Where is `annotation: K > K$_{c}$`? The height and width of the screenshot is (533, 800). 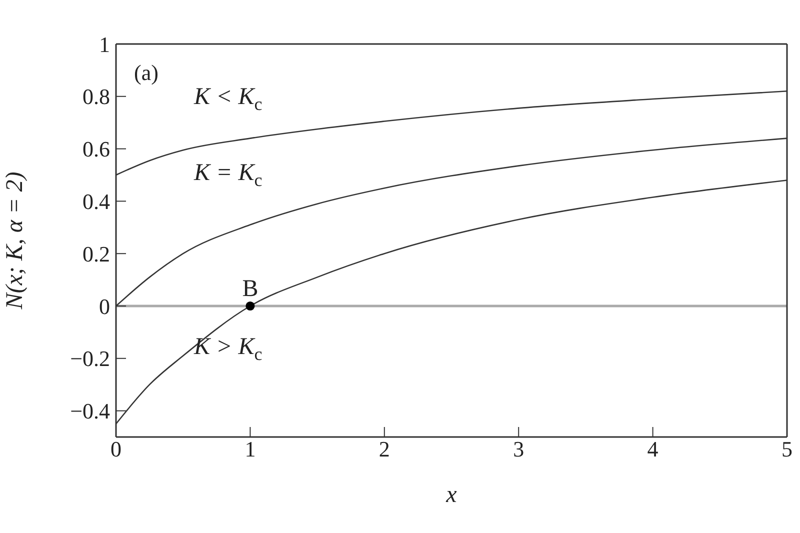
annotation: K > K$_{c}$ is located at coordinates (228, 349).